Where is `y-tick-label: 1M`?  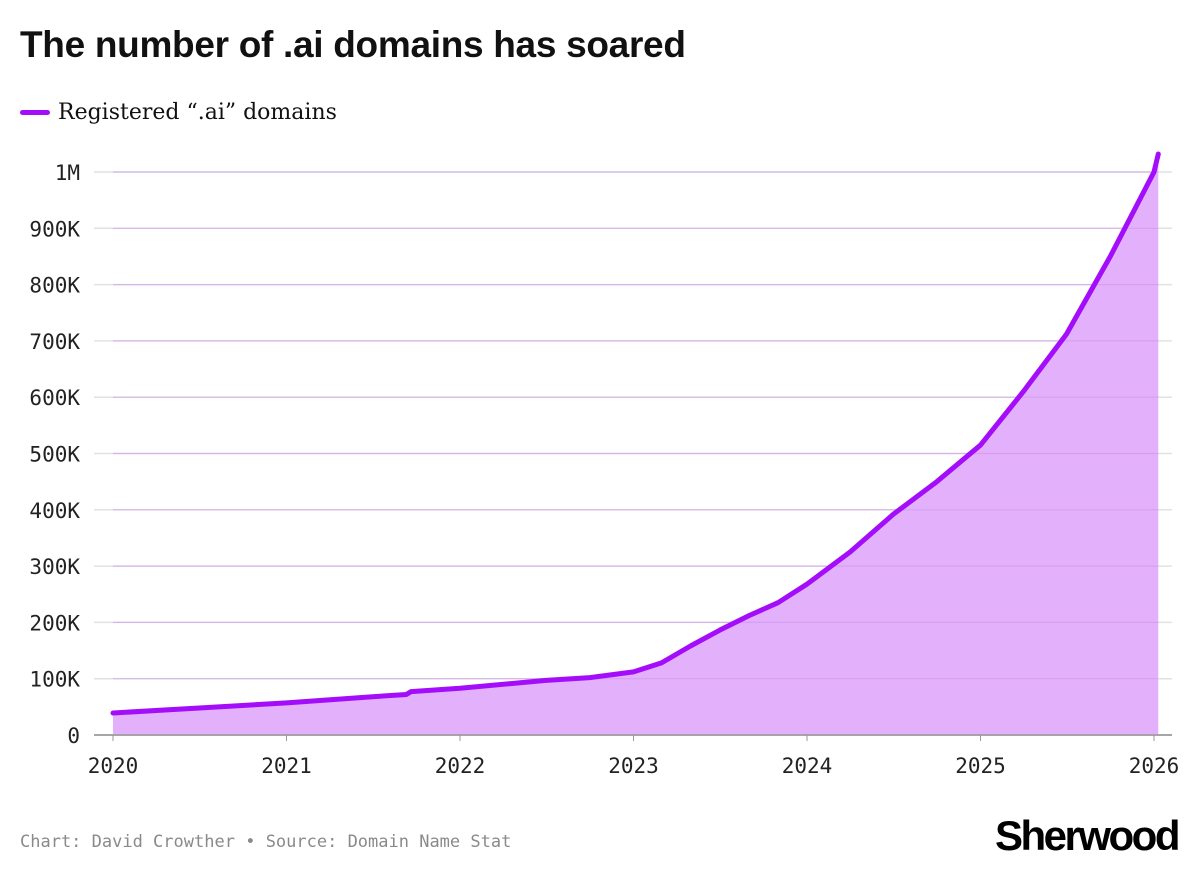 y-tick-label: 1M is located at coordinates (67, 173).